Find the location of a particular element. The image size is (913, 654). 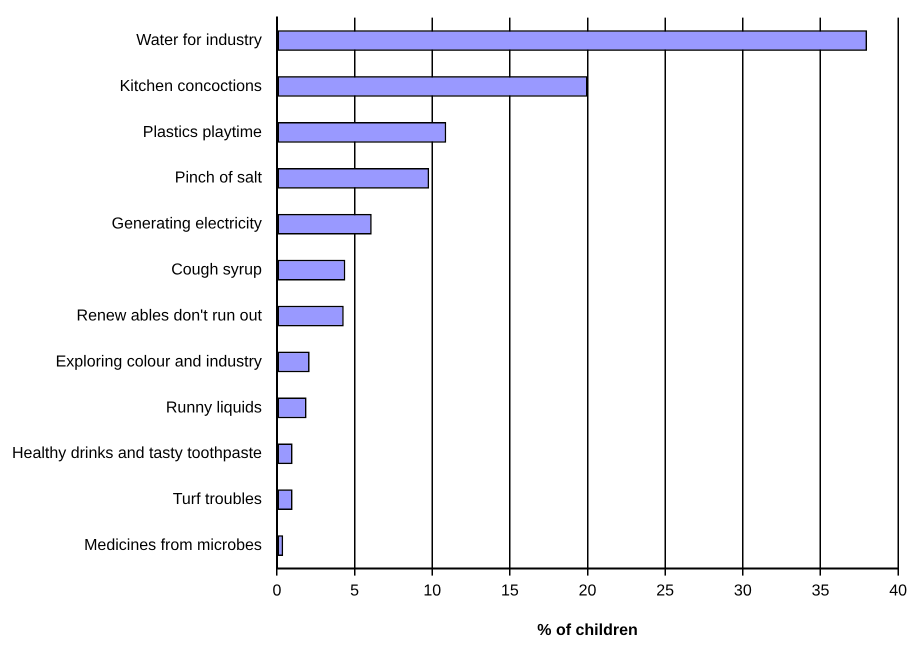

x-tick-label: 25 is located at coordinates (665, 591).